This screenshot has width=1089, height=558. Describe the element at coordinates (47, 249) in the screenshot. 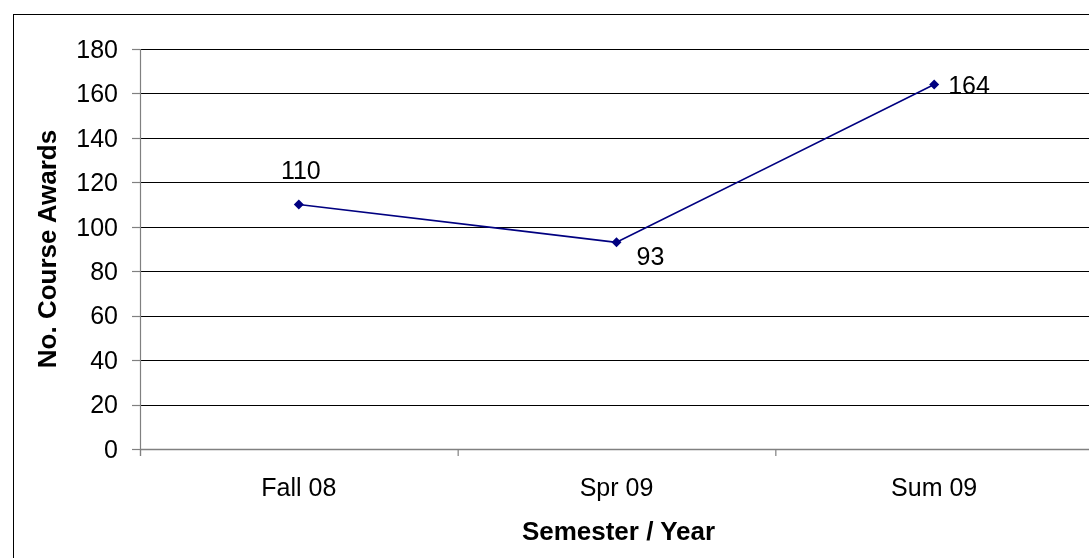

I see `y-axis-title: No. Course Awards` at that location.